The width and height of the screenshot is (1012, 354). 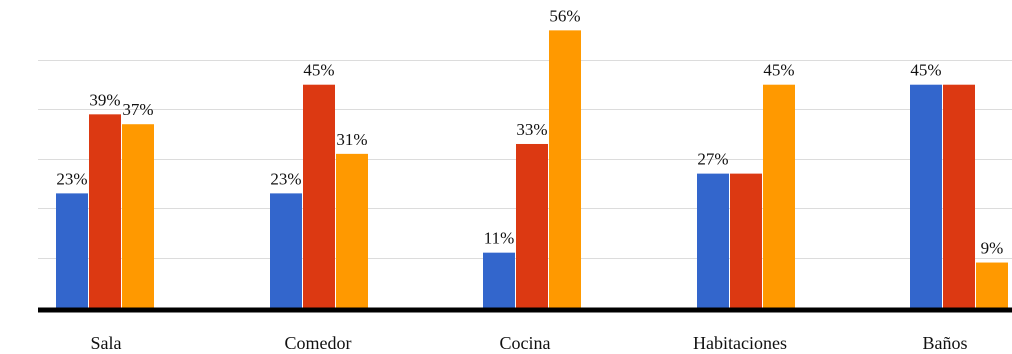 I want to click on category-label: Sala, so click(x=106, y=343).